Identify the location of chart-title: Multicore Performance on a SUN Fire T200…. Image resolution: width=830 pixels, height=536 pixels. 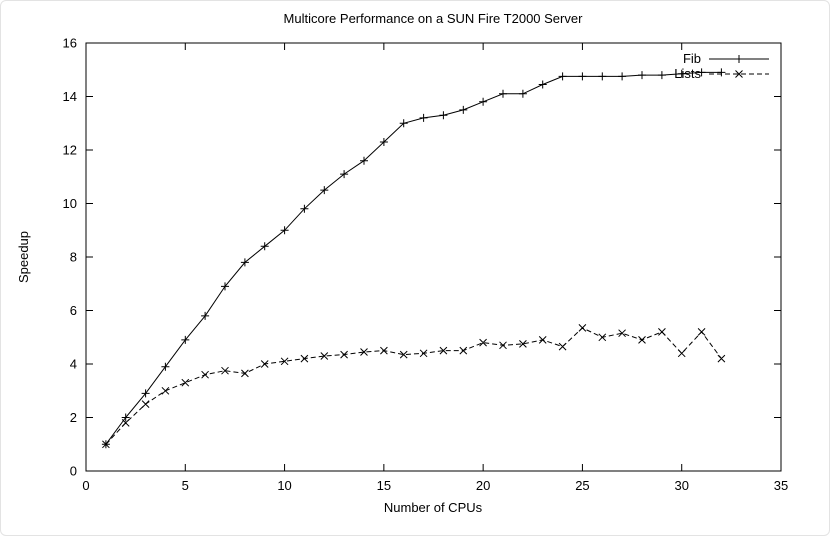
(434, 18).